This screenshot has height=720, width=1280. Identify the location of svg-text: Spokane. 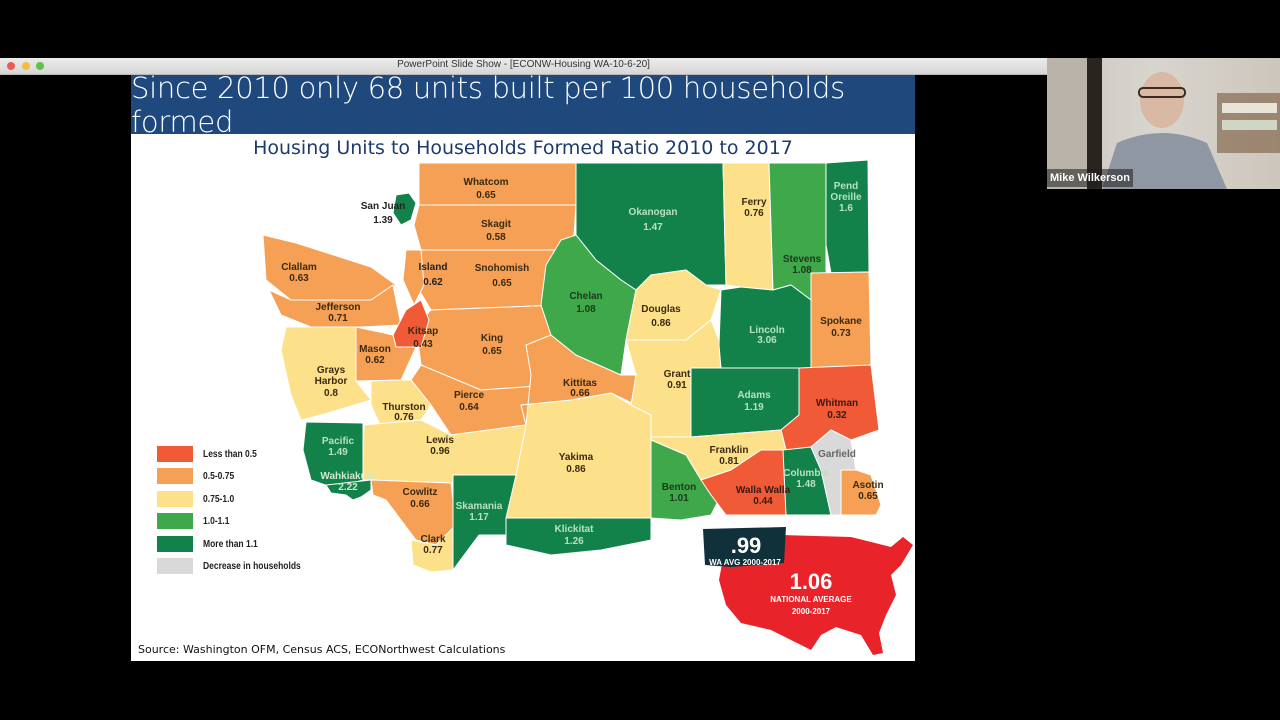
(841, 321).